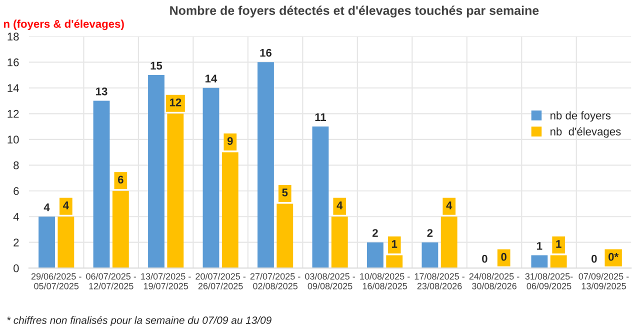 This screenshot has height=331, width=644. I want to click on y-tick-label: 10, so click(13, 140).